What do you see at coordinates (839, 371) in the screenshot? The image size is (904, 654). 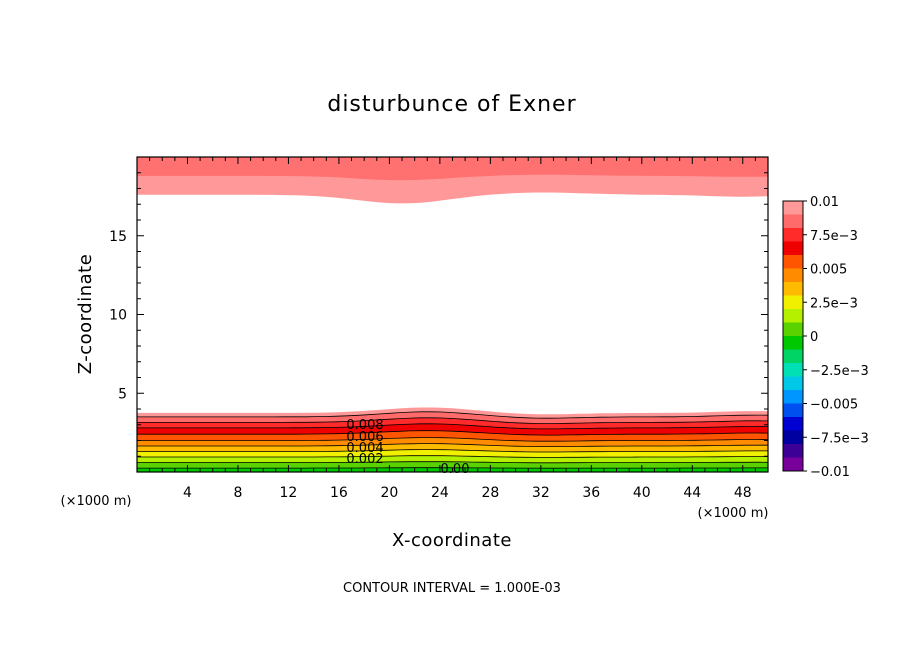 I see `colorbar-label: −2.5e−3` at bounding box center [839, 371].